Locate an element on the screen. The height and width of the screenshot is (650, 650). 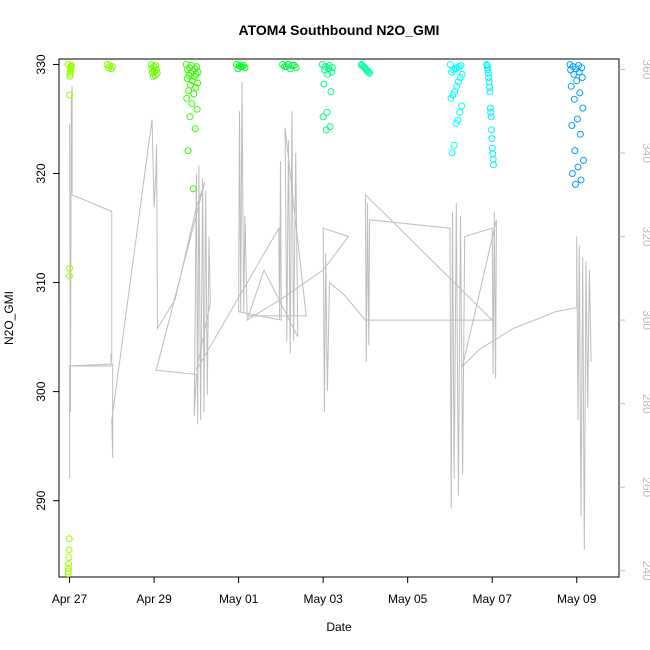
y2-tick-label: 340 is located at coordinates (645, 153).